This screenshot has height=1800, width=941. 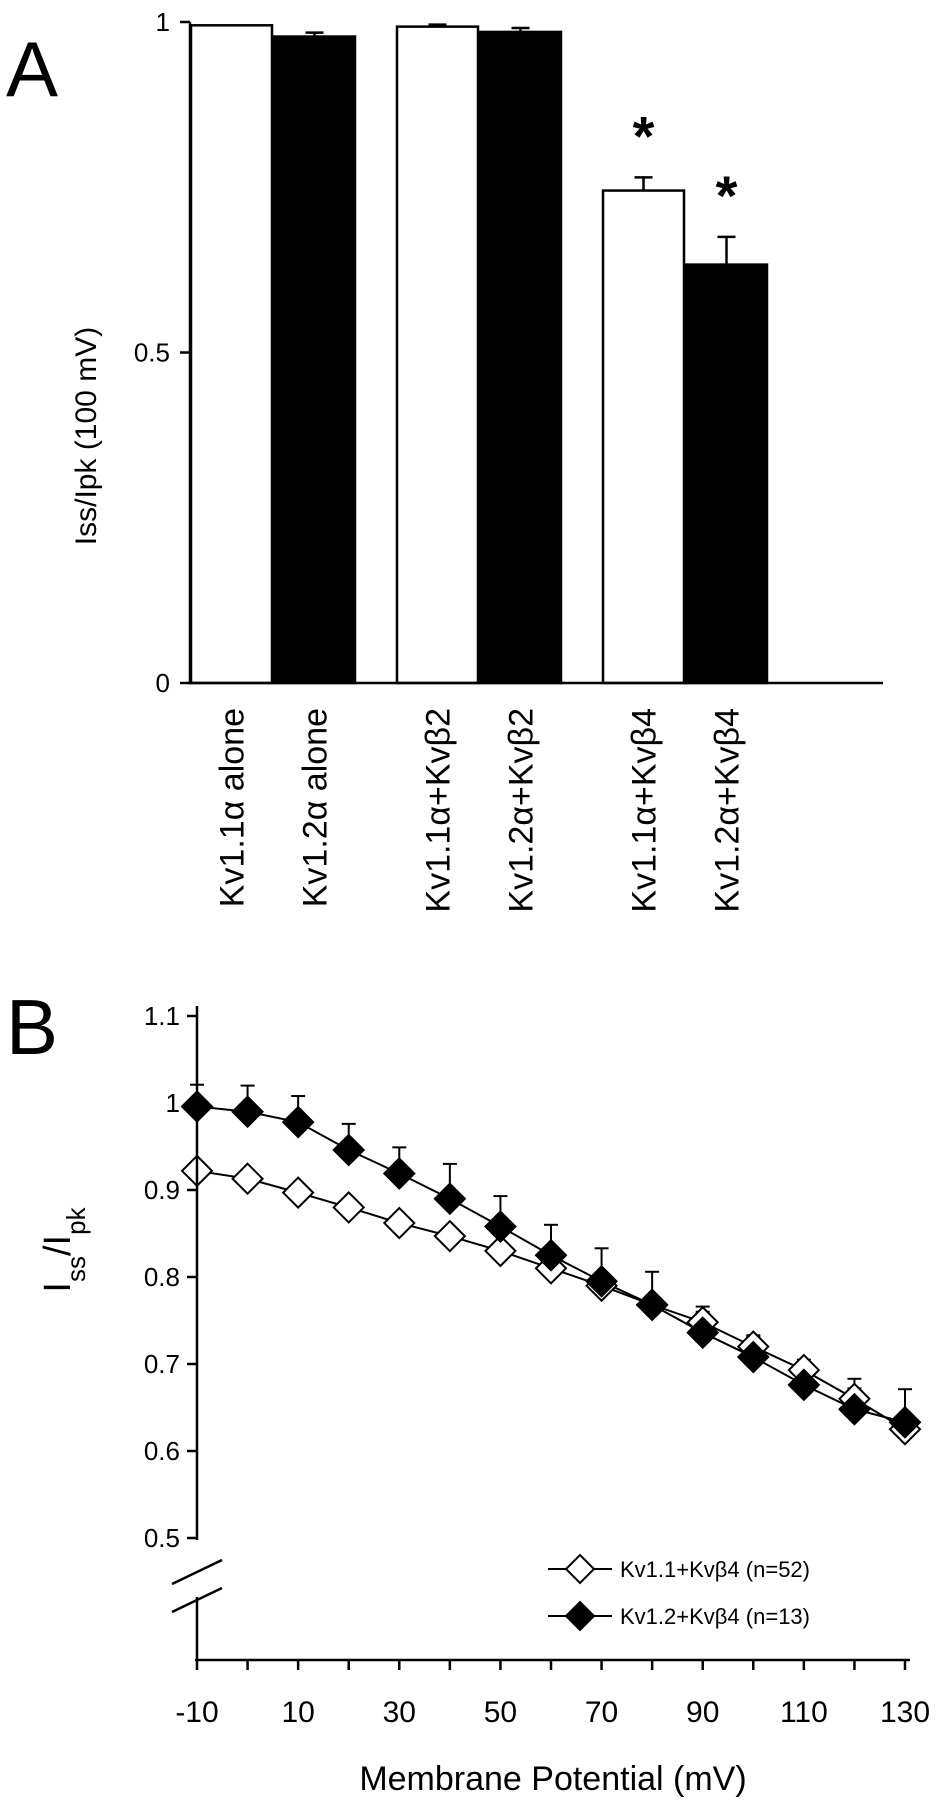 I want to click on panel-b-y-tick-label: 1.1, so click(x=162, y=1016).